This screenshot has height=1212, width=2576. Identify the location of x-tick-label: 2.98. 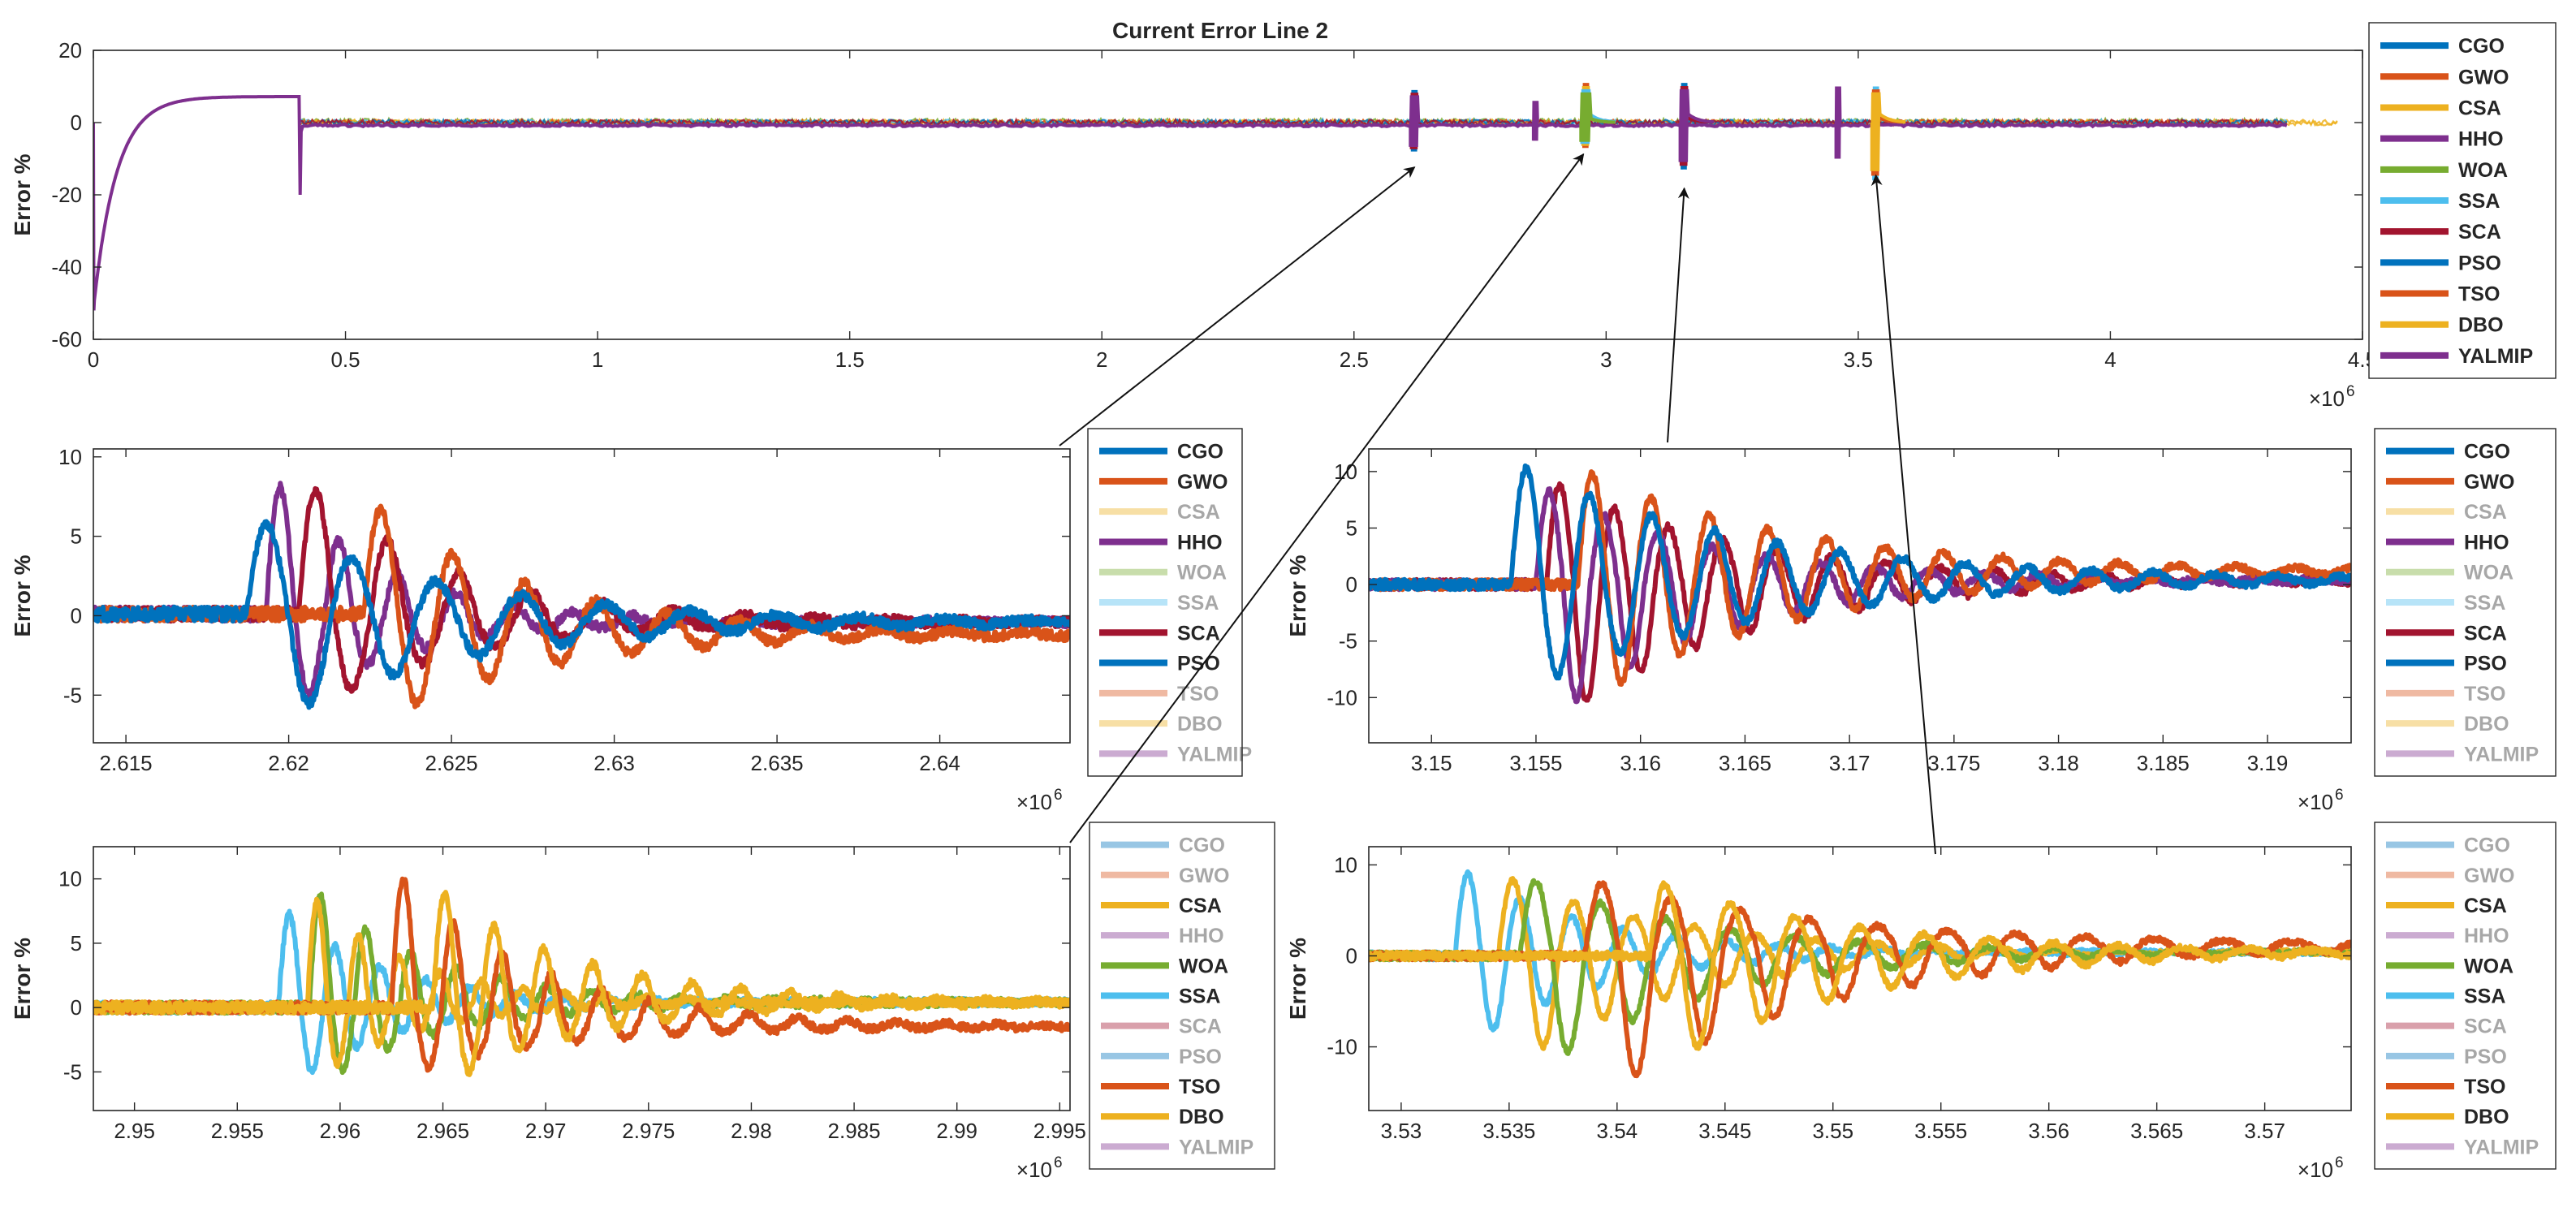
(751, 1131).